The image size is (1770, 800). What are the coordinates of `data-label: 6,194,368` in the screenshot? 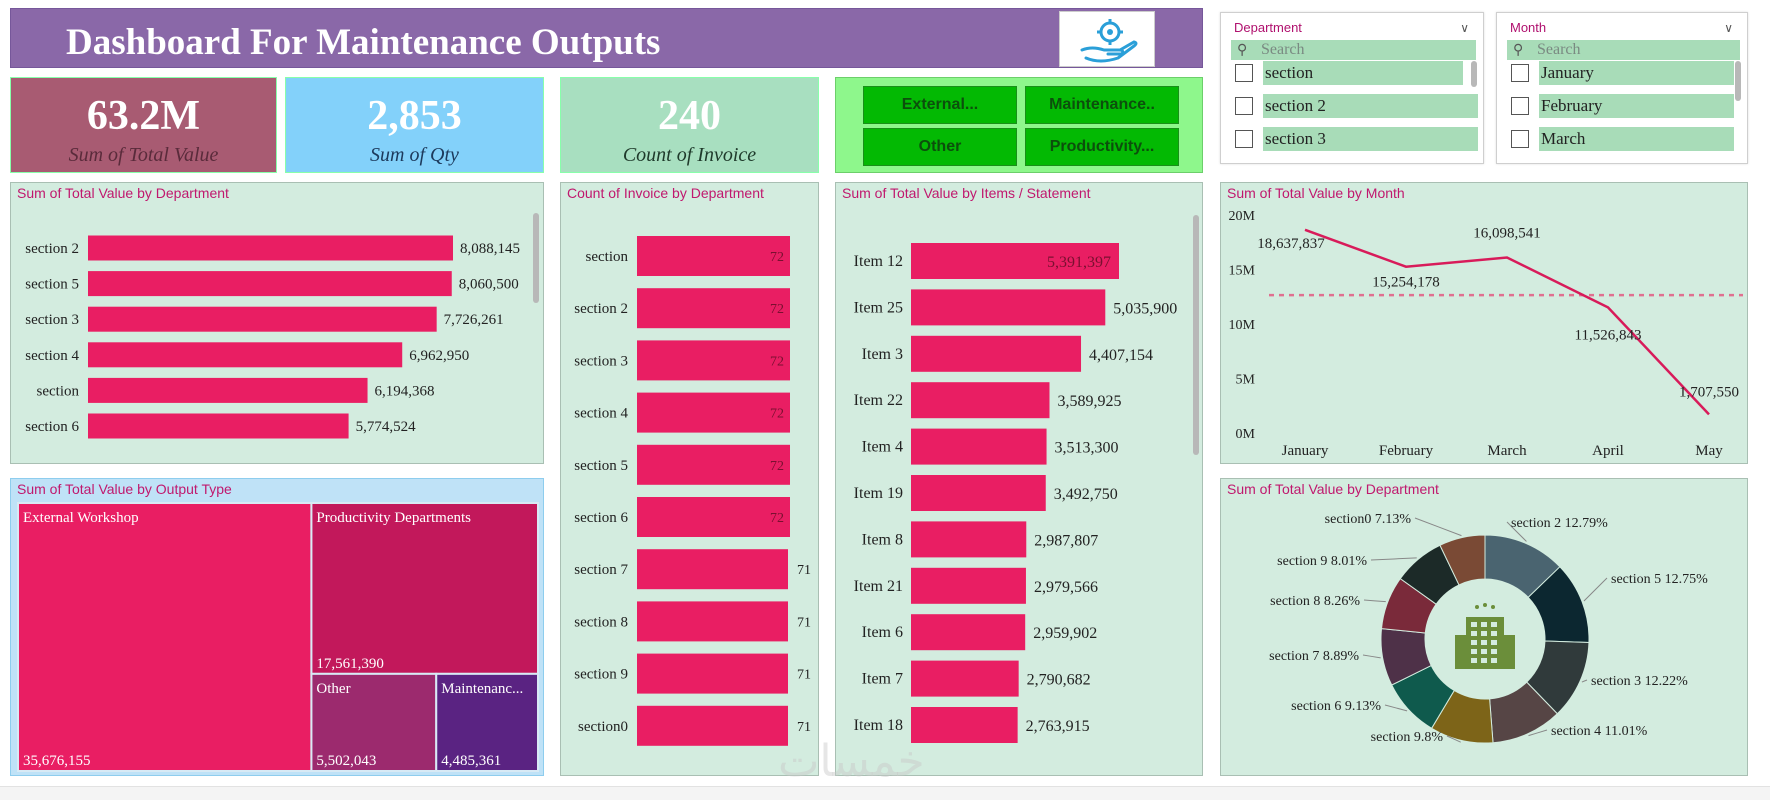 It's located at (405, 391).